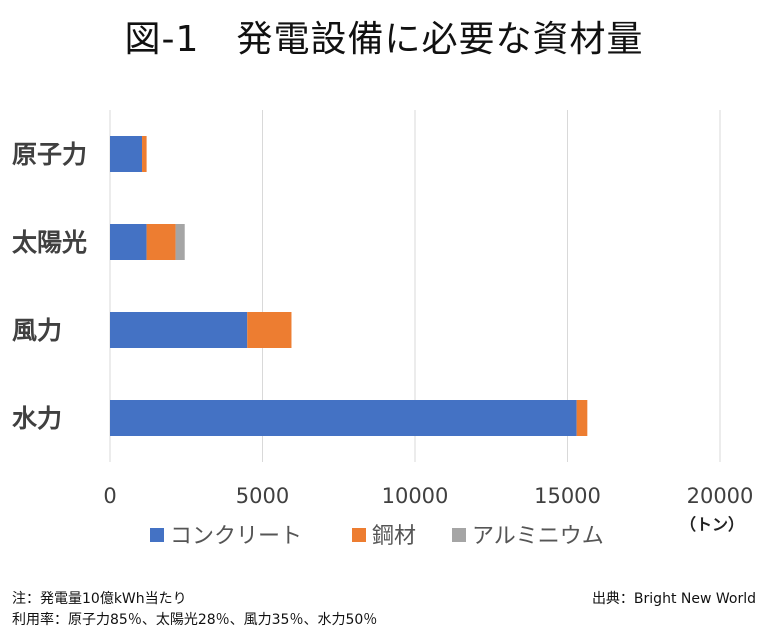 This screenshot has width=768, height=638. I want to click on category-label: 太陽光, so click(49, 242).